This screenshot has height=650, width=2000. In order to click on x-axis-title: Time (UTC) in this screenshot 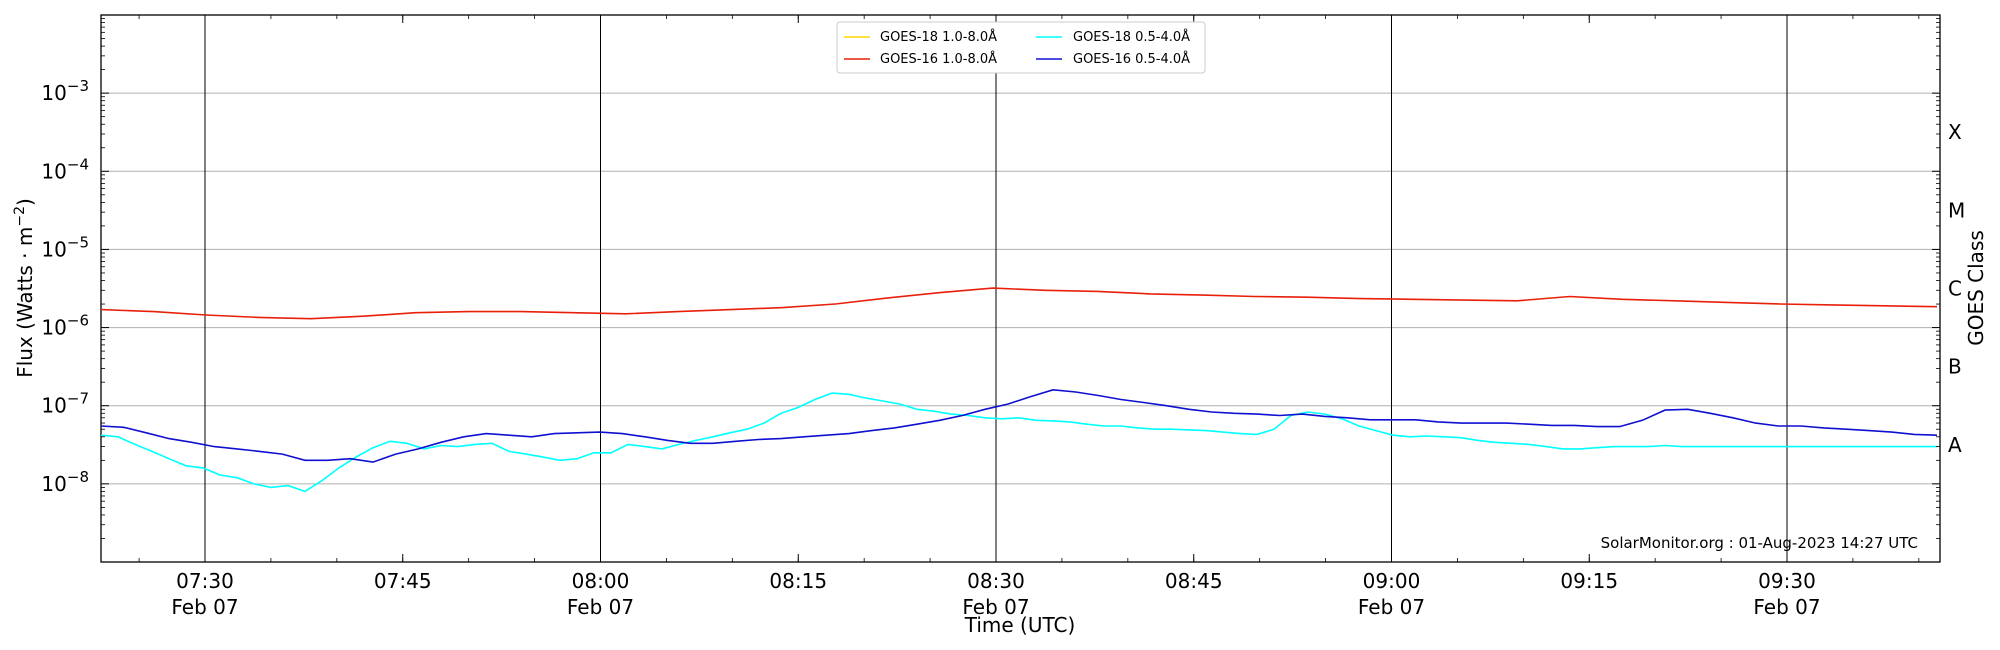, I will do `click(1020, 625)`.